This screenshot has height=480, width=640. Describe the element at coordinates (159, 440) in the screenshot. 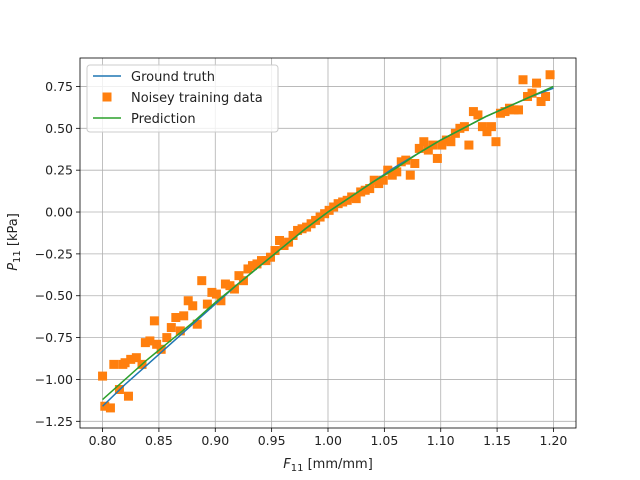

I see `x-tick-label: 0.85` at that location.